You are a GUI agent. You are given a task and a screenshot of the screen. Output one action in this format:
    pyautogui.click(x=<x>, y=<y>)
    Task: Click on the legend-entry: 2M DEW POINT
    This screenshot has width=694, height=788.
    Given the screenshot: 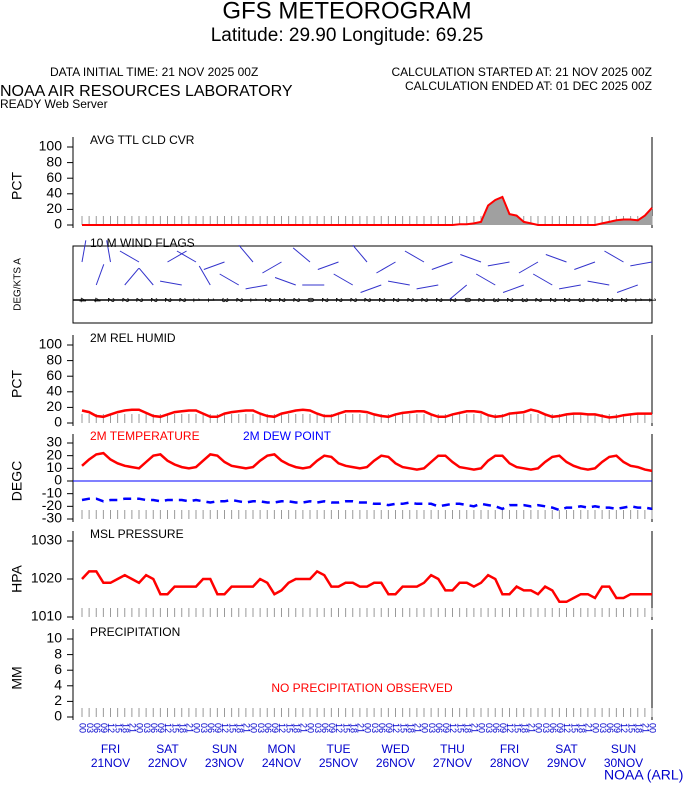 What is the action you would take?
    pyautogui.click(x=287, y=436)
    